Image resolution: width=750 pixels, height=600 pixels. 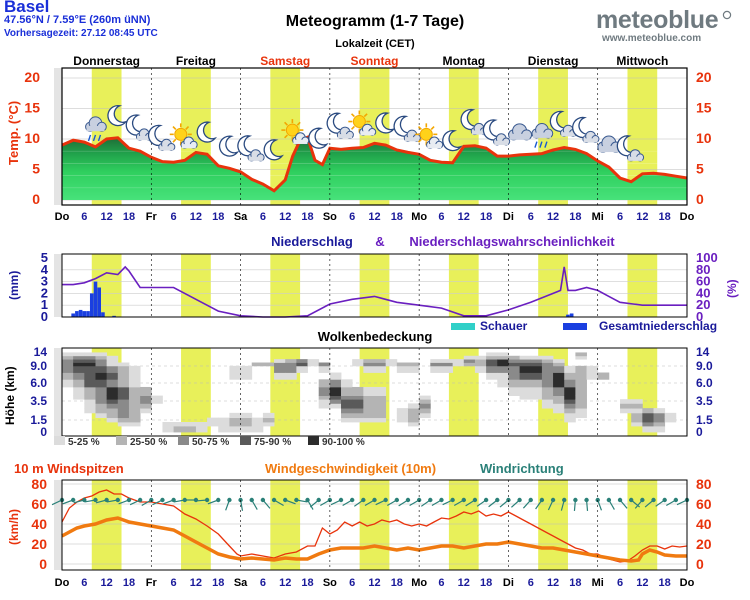 What do you see at coordinates (704, 77) in the screenshot?
I see `temp-tick-right: 20` at bounding box center [704, 77].